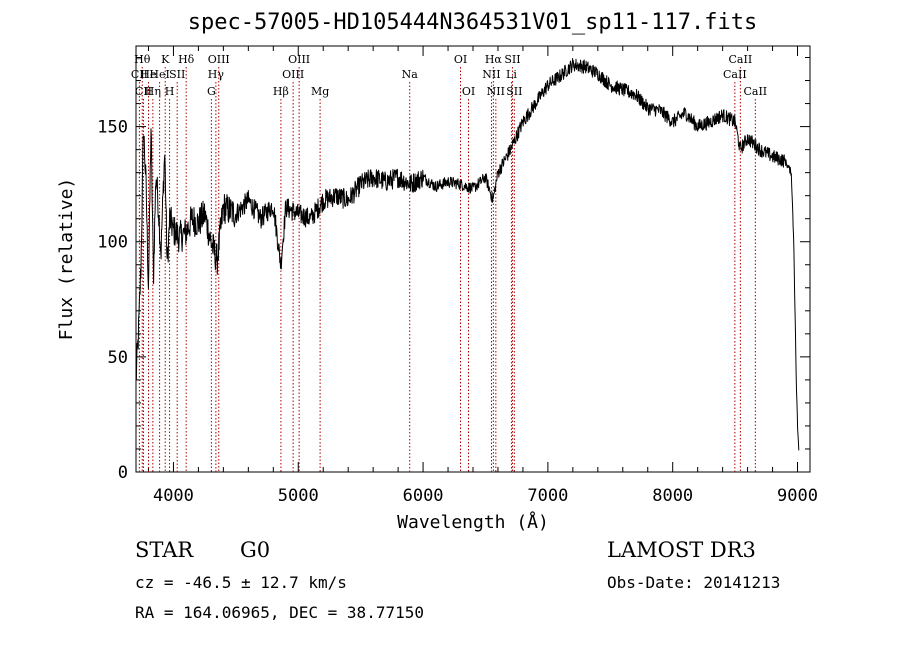 The width and height of the screenshot is (900, 649). I want to click on coordinates: RA = 164.06965, DEC = 38.77150, so click(279, 612).